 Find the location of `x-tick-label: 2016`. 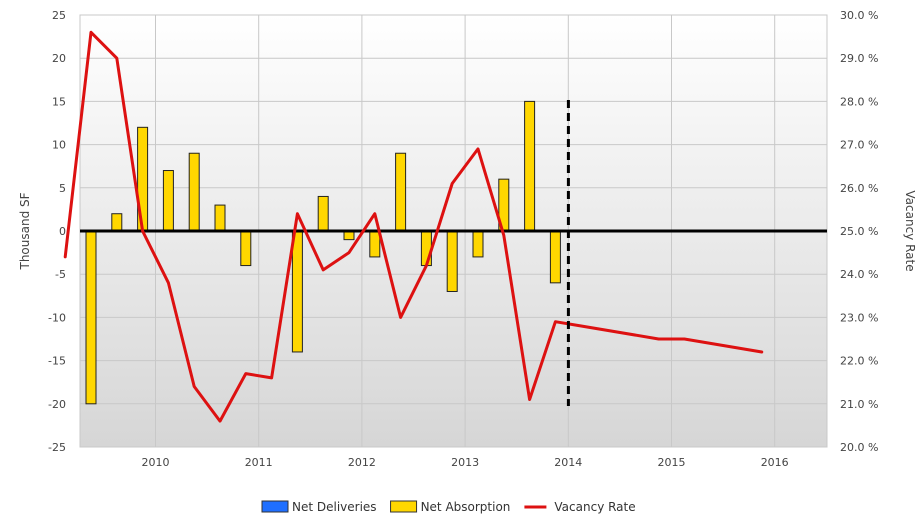

x-tick-label: 2016 is located at coordinates (775, 462).